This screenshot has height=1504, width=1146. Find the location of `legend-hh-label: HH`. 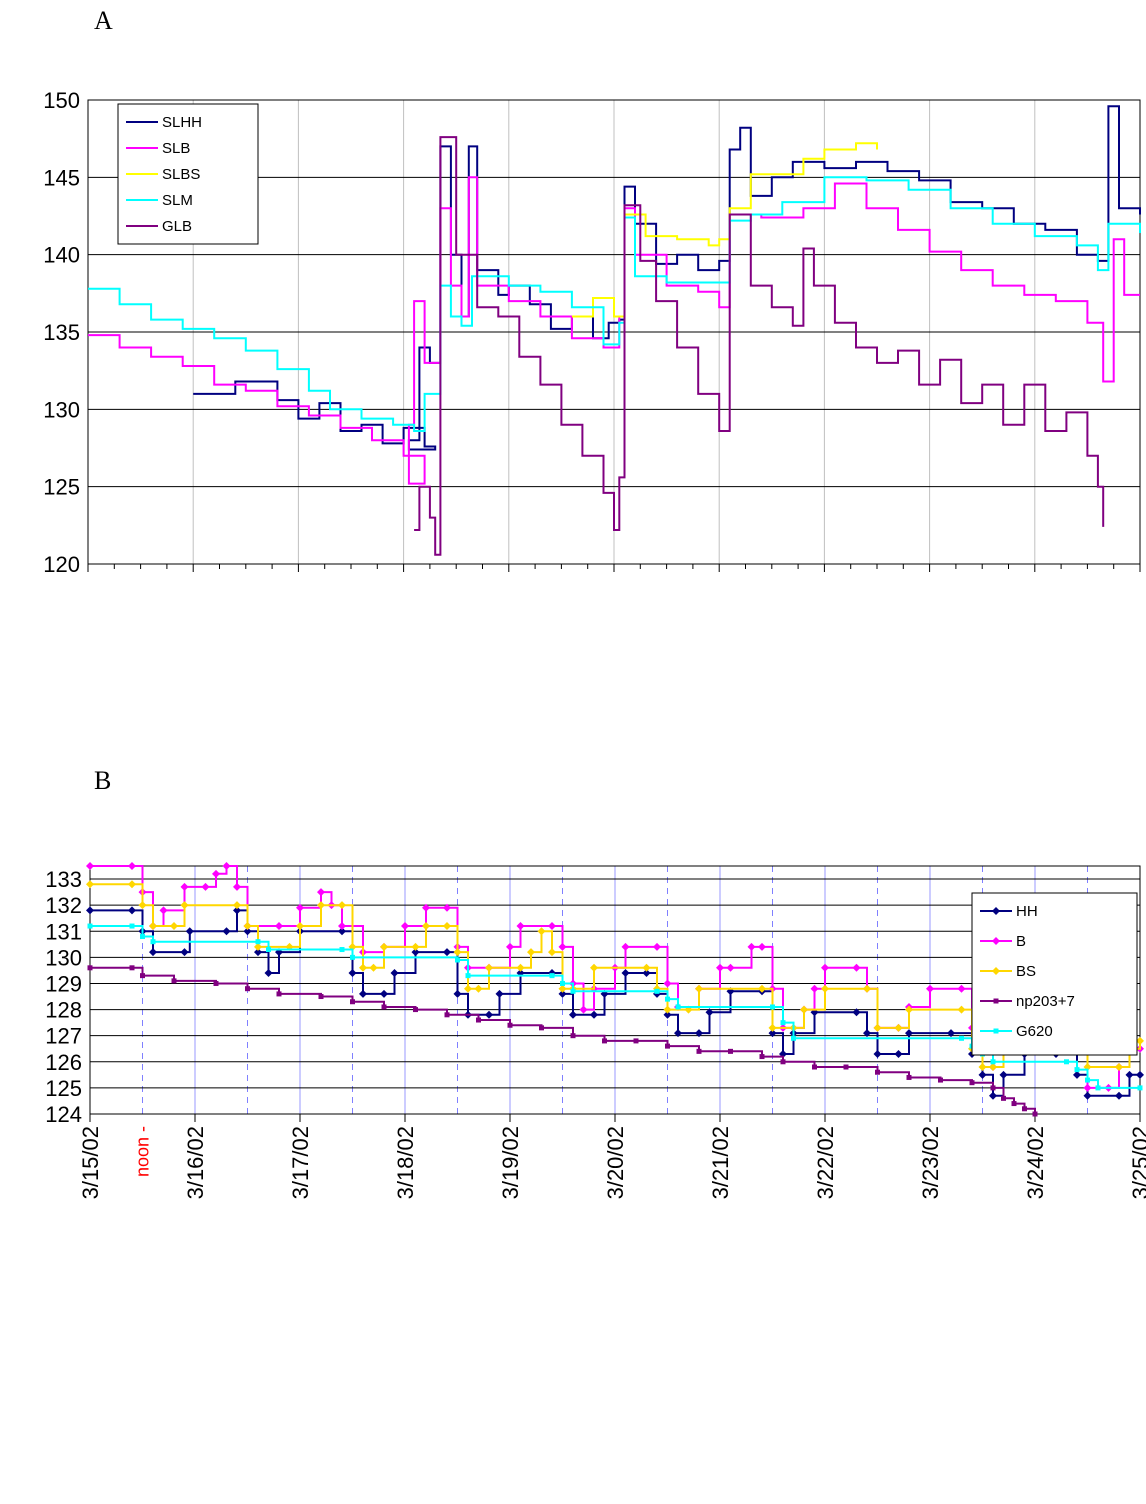

legend-hh-label: HH is located at coordinates (1027, 911).